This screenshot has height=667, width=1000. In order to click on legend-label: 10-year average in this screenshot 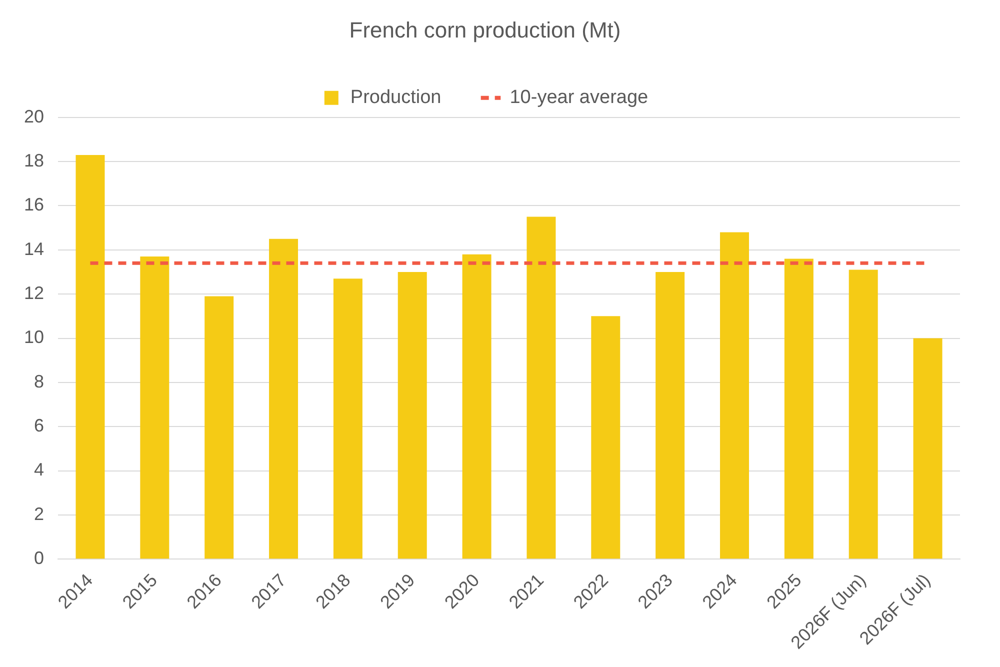, I will do `click(579, 97)`.